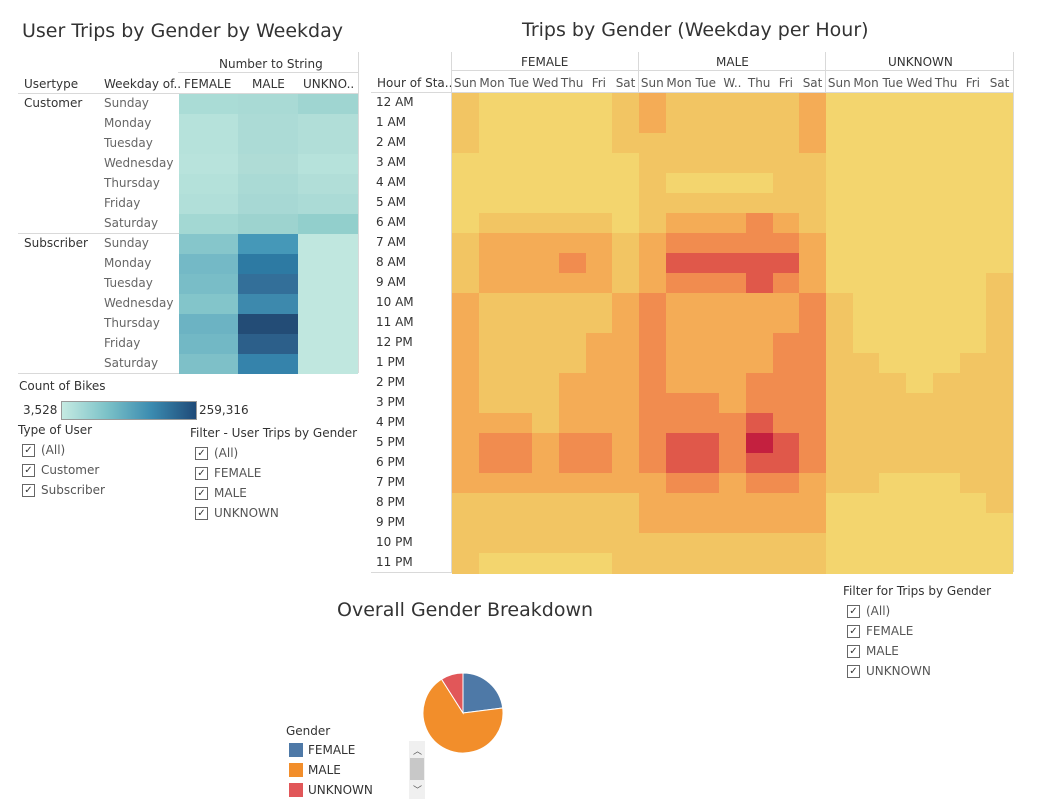  I want to click on col-header-usertype: Usertype, so click(51, 84).